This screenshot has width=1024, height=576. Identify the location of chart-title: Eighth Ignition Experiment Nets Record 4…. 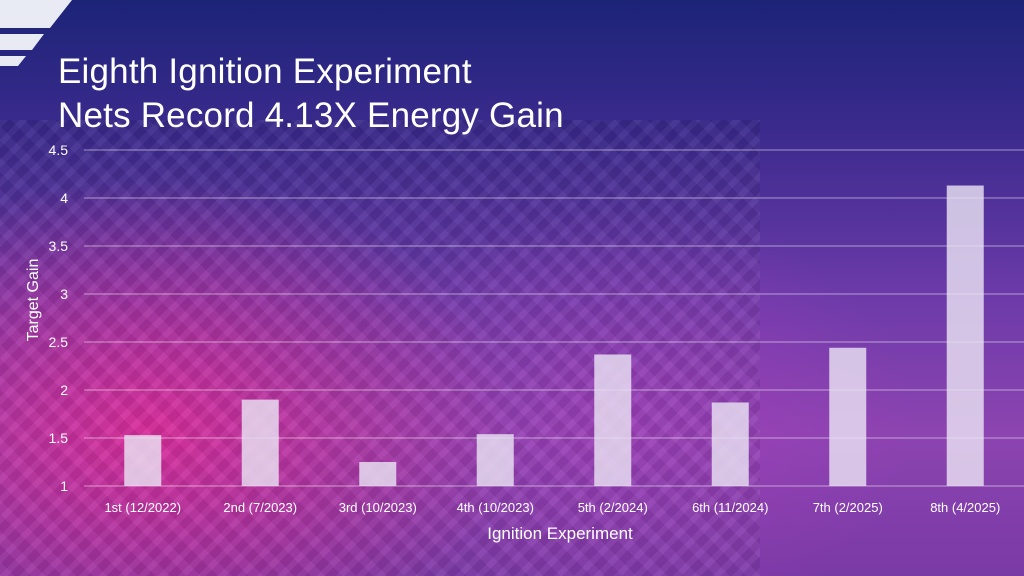
(311, 94).